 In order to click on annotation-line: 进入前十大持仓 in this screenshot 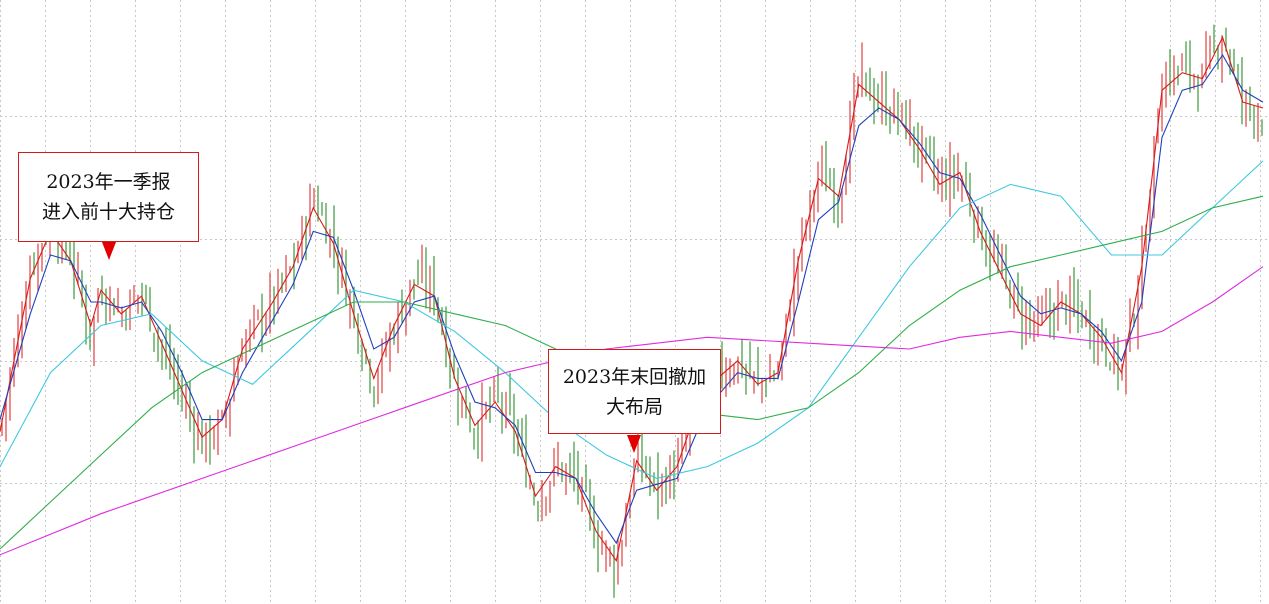, I will do `click(108, 212)`.